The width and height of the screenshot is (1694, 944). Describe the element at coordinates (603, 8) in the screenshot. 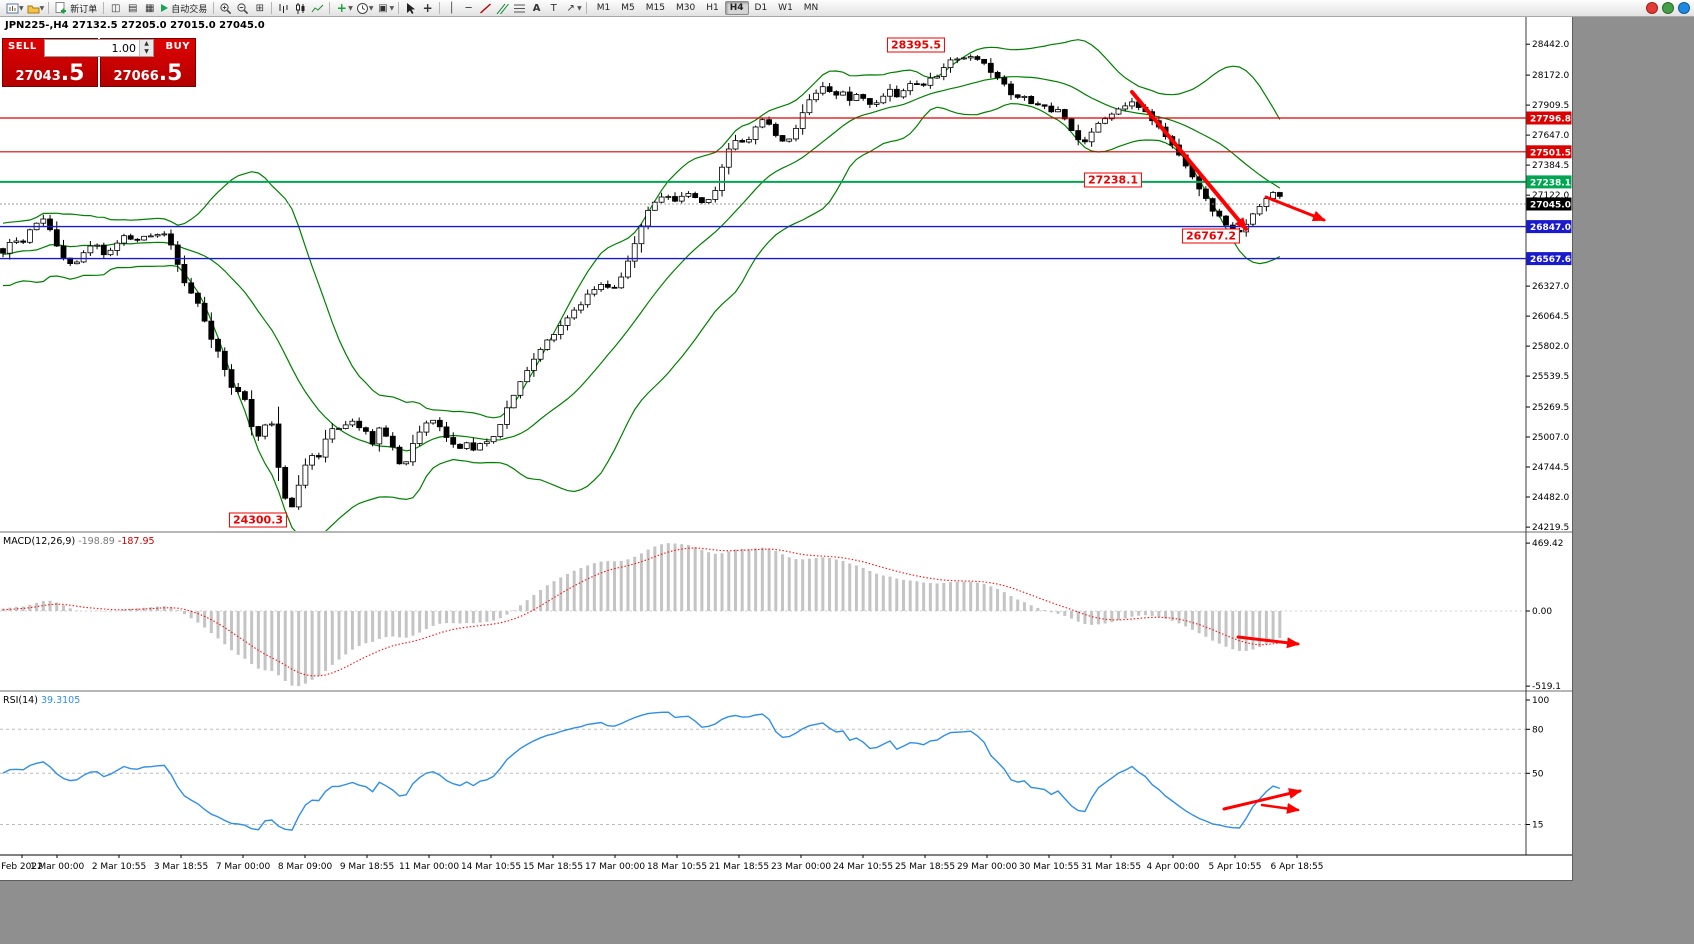

I see `timeframe-button-m1: M1` at that location.